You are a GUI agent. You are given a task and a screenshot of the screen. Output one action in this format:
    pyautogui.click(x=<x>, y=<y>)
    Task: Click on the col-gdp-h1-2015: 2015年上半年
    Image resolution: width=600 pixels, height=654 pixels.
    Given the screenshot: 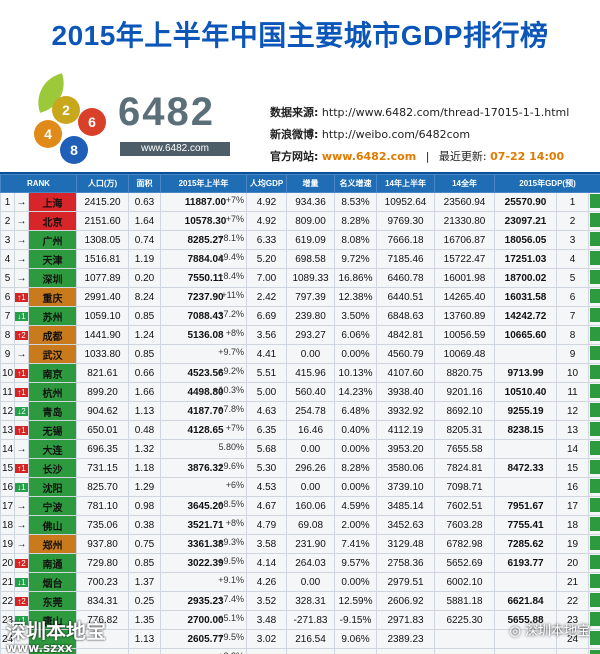 What is the action you would take?
    pyautogui.click(x=204, y=183)
    